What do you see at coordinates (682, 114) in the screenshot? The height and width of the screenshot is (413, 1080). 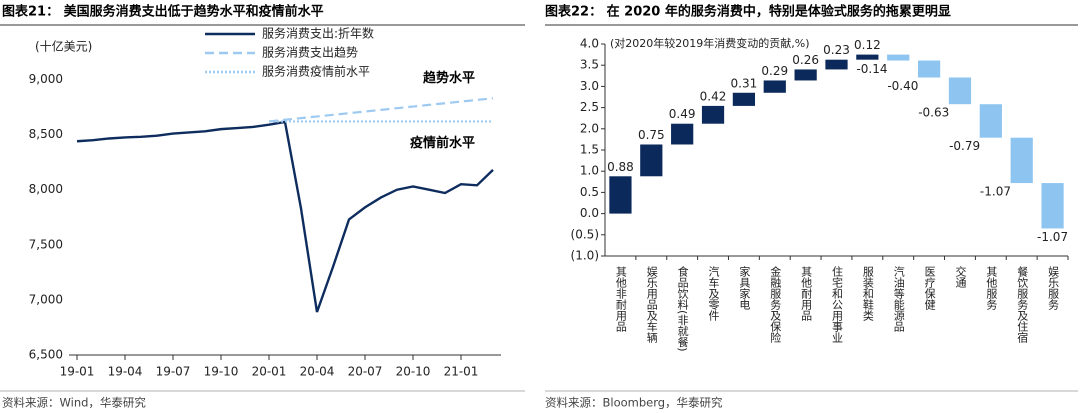 I see `data-label: 0.49` at bounding box center [682, 114].